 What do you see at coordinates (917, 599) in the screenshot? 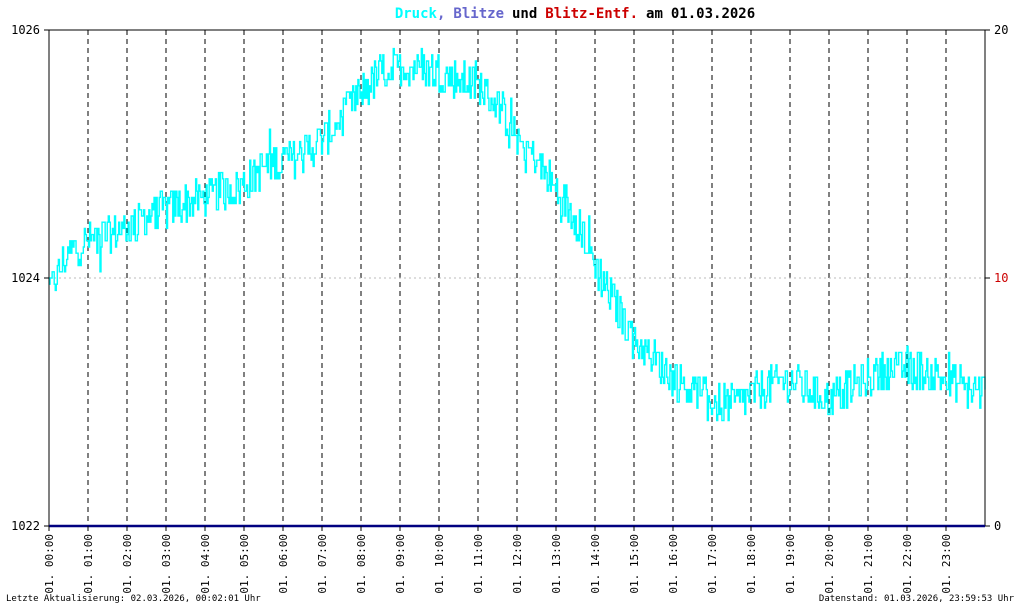
I see `footer-data-state: Datenstand: 01.03.2026, 23:59:53 Uhr` at bounding box center [917, 599].